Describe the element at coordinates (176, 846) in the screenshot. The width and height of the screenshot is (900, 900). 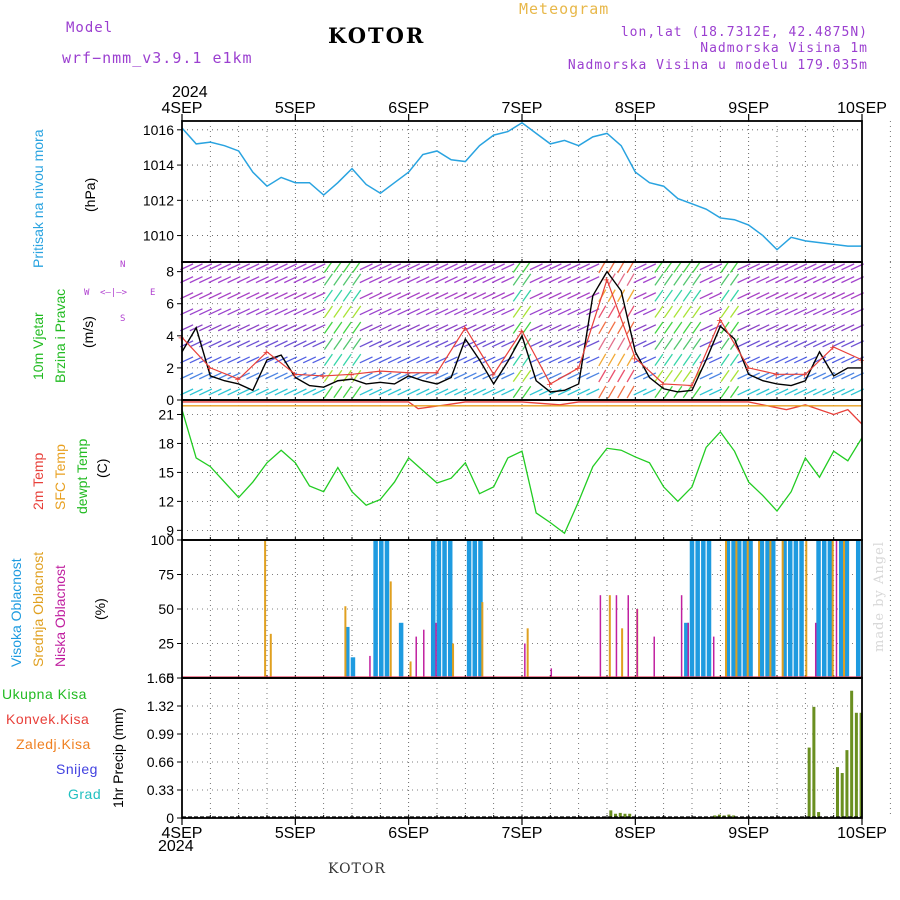
I see `year-bottom: 2024` at that location.